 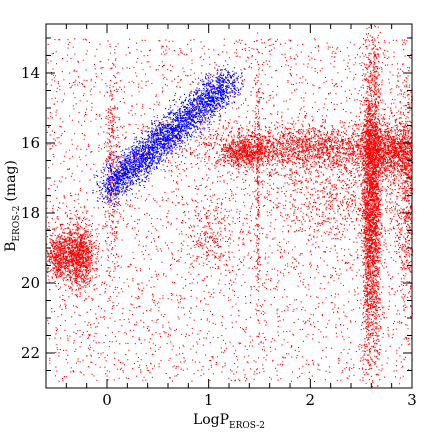 What do you see at coordinates (247, 426) in the screenshot?
I see `x-axis-label-subscript: EROS-2` at bounding box center [247, 426].